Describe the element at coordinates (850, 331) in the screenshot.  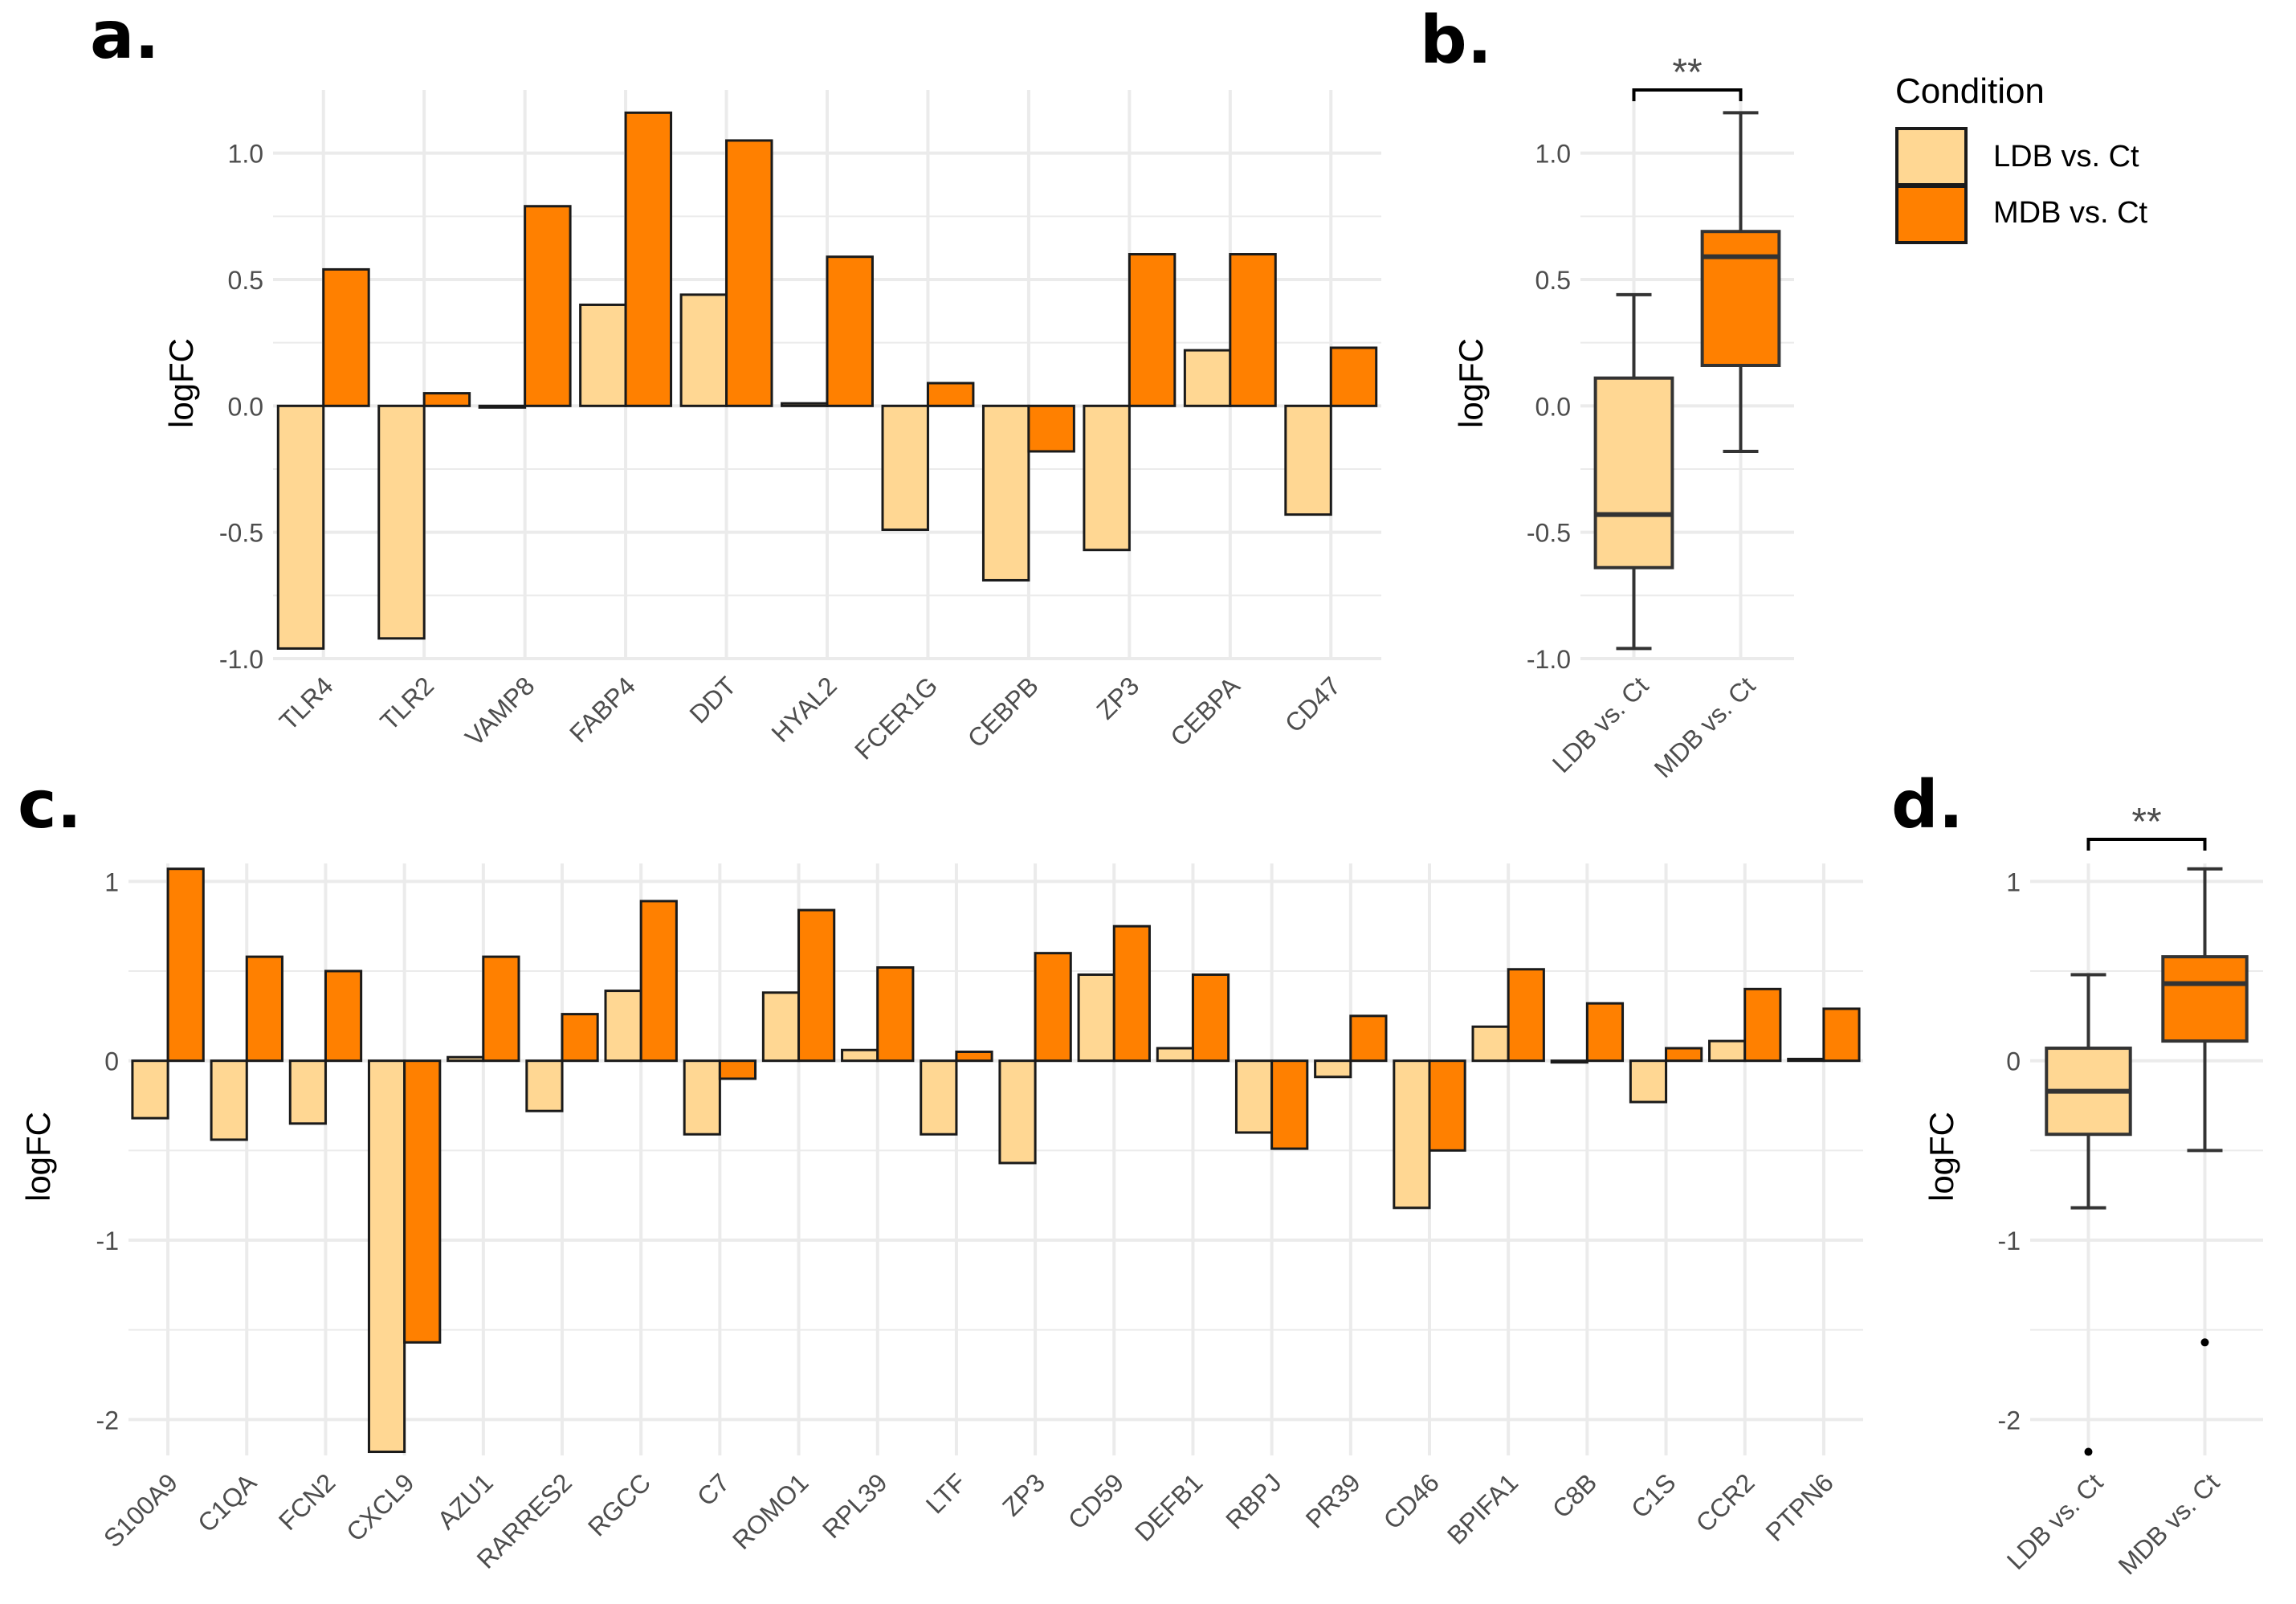
I see `panel-a-bar-hyal2-mdb` at that location.